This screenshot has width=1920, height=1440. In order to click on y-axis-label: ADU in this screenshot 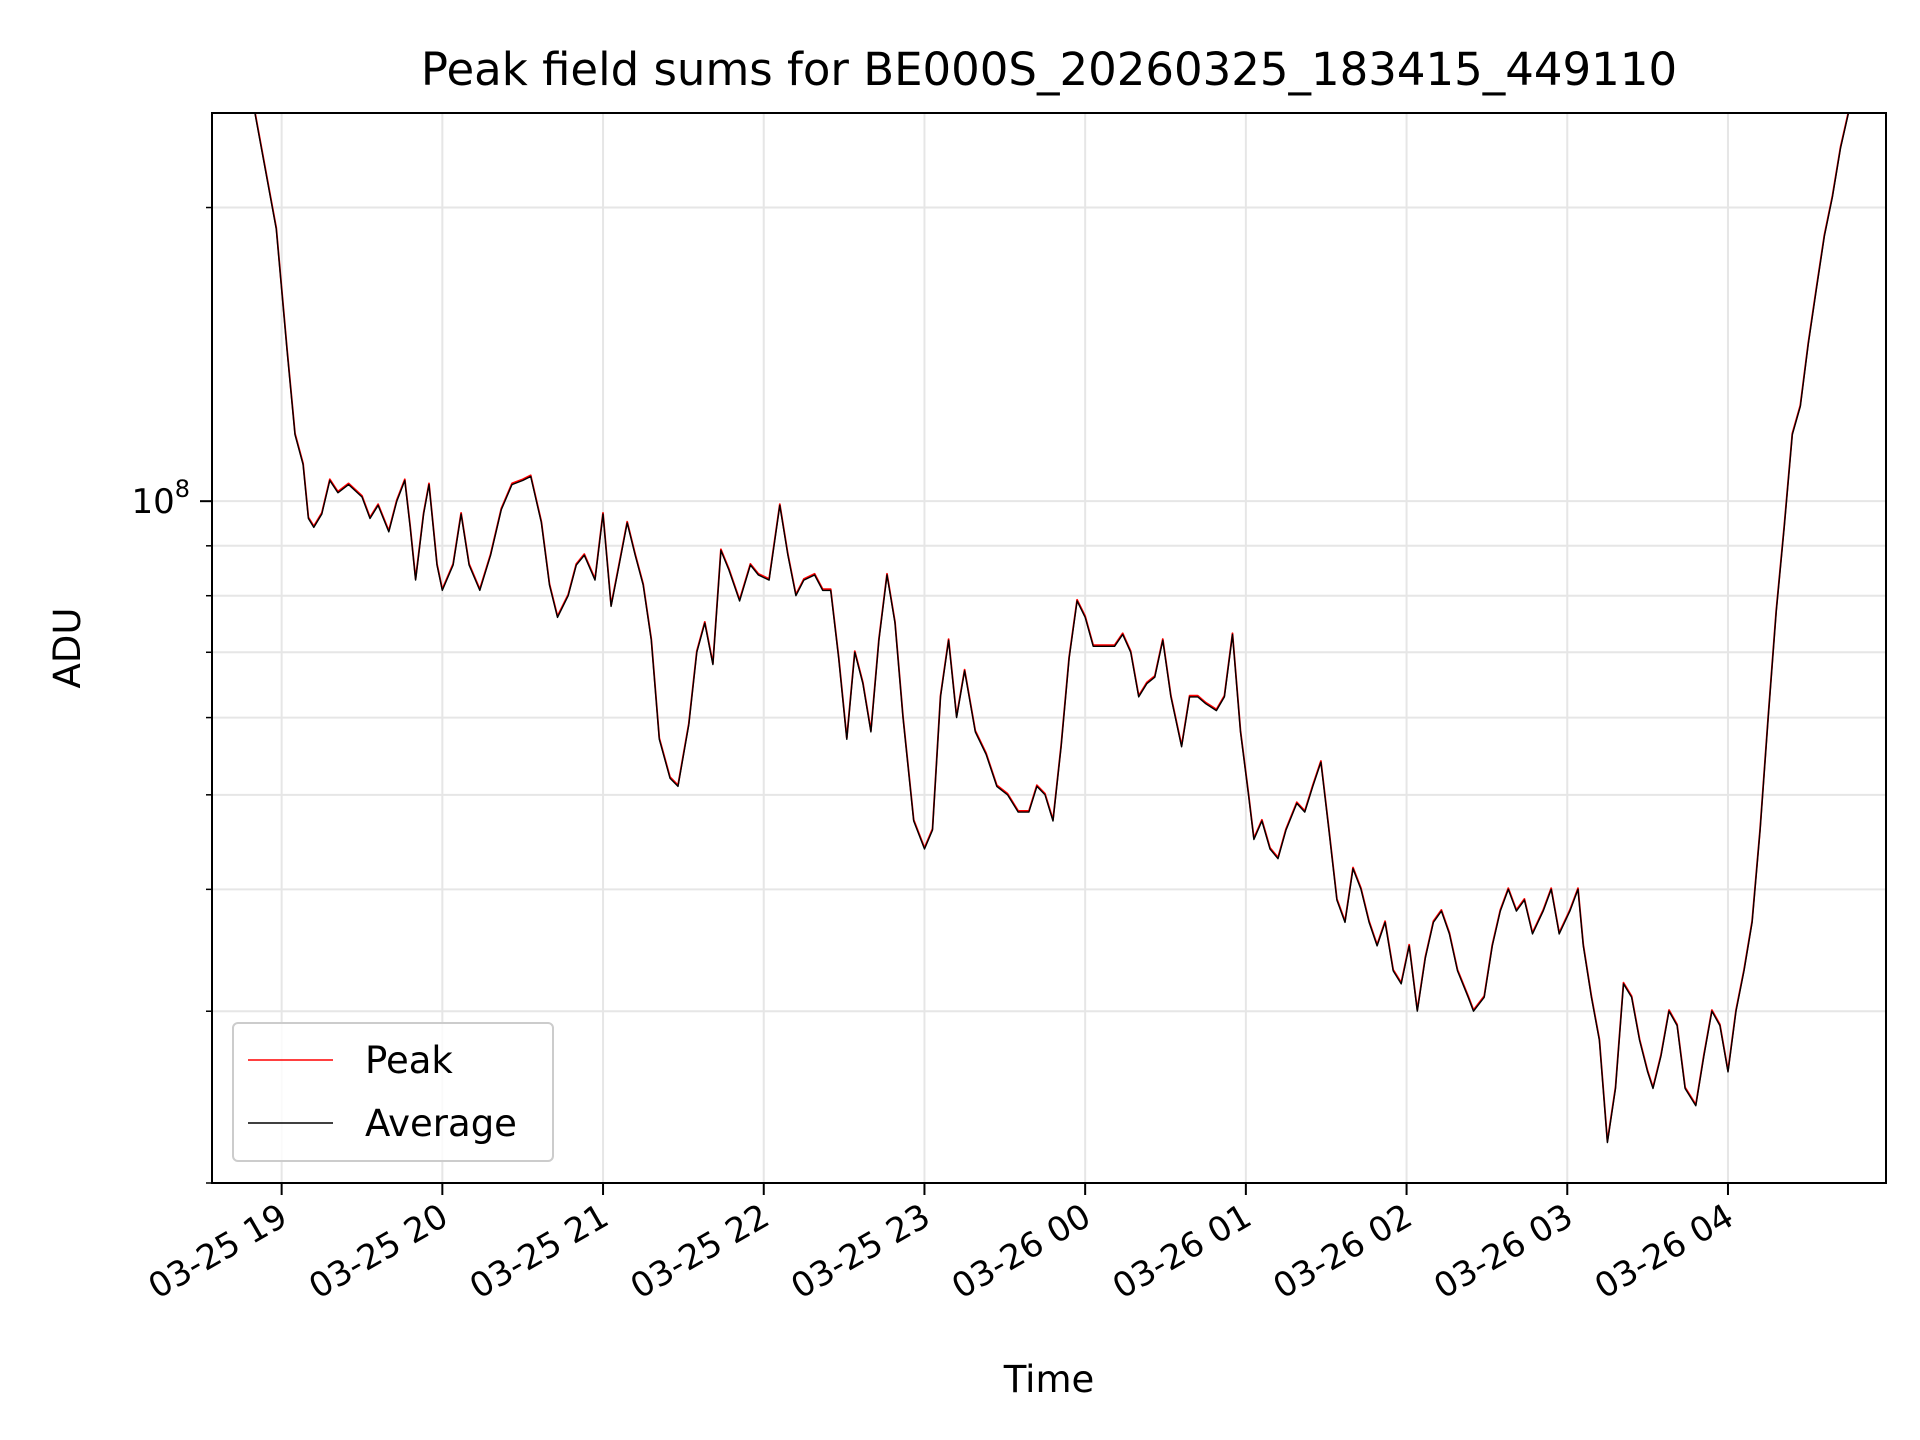, I will do `click(67, 648)`.